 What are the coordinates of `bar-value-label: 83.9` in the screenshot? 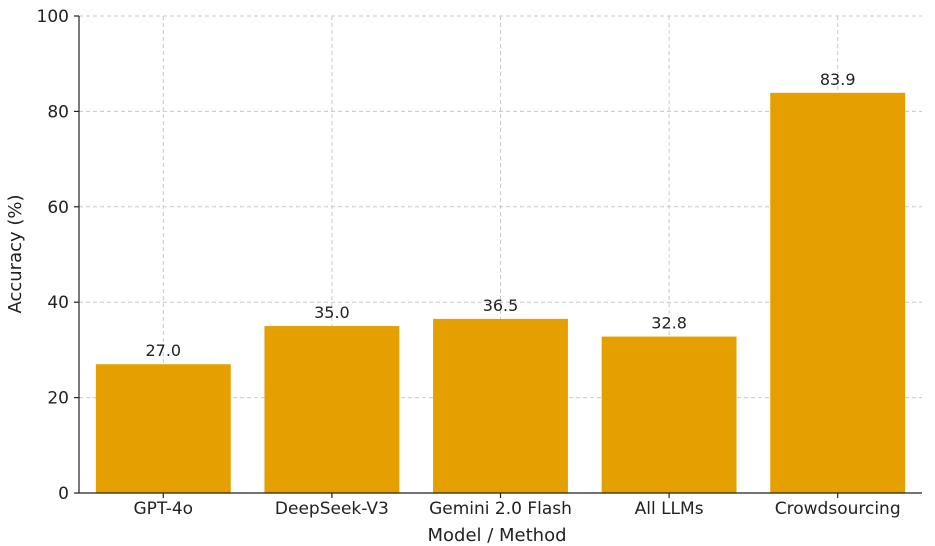 It's located at (838, 79).